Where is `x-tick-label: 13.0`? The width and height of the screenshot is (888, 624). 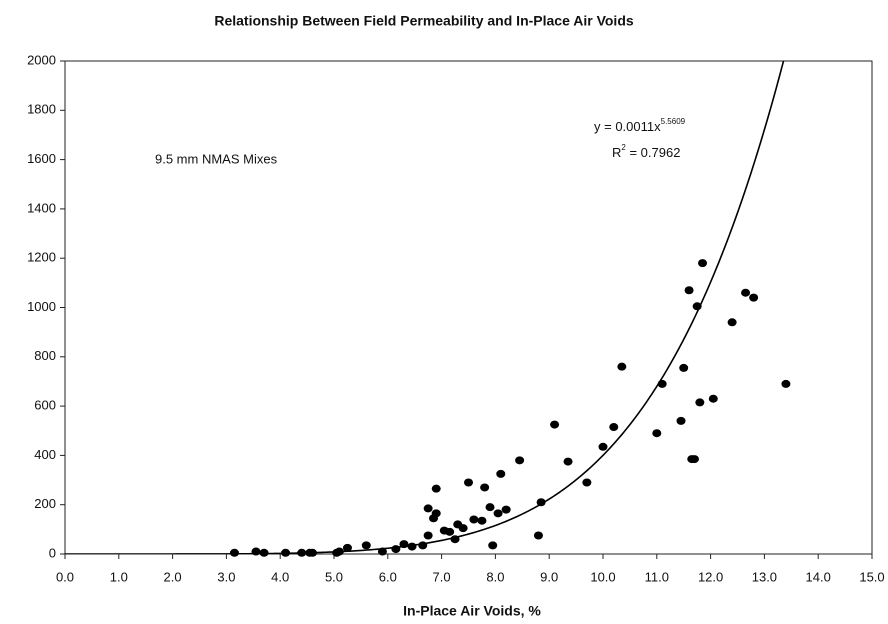 x-tick-label: 13.0 is located at coordinates (764, 576).